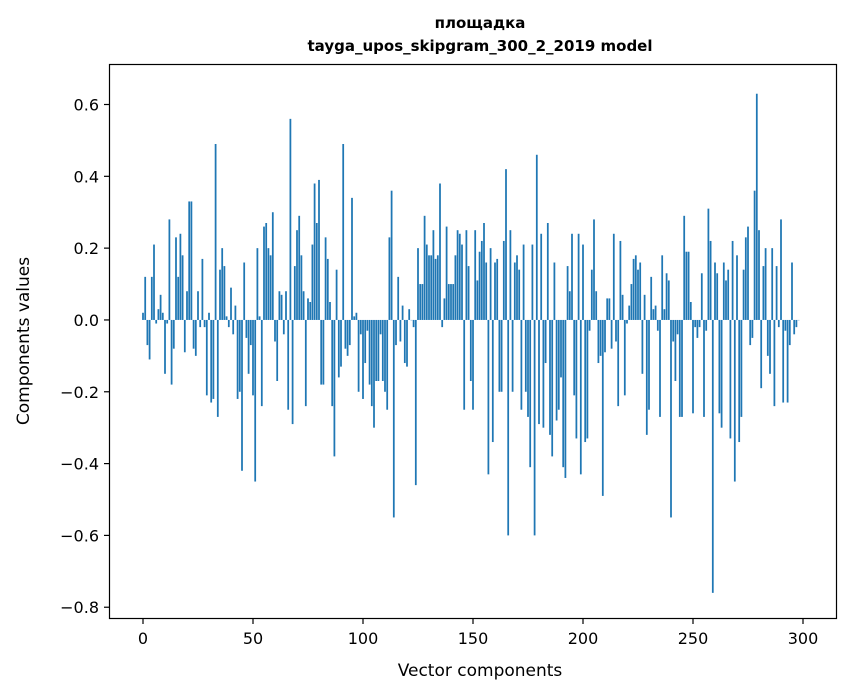 Image resolution: width=867 pixels, height=696 pixels. Describe the element at coordinates (480, 671) in the screenshot. I see `x-axis-label: Vector components` at that location.